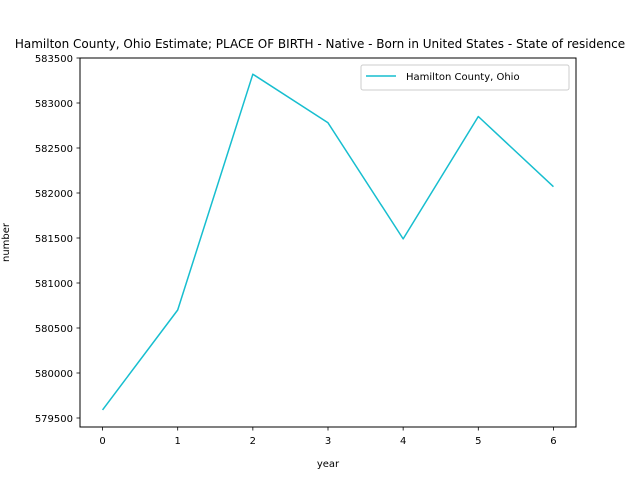  What do you see at coordinates (403, 441) in the screenshot?
I see `x-tick-label: 4` at bounding box center [403, 441].